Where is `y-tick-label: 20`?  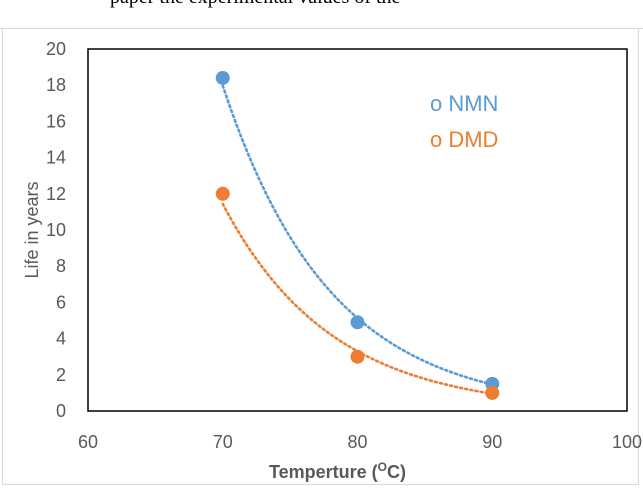
y-tick-label: 20 is located at coordinates (56, 49).